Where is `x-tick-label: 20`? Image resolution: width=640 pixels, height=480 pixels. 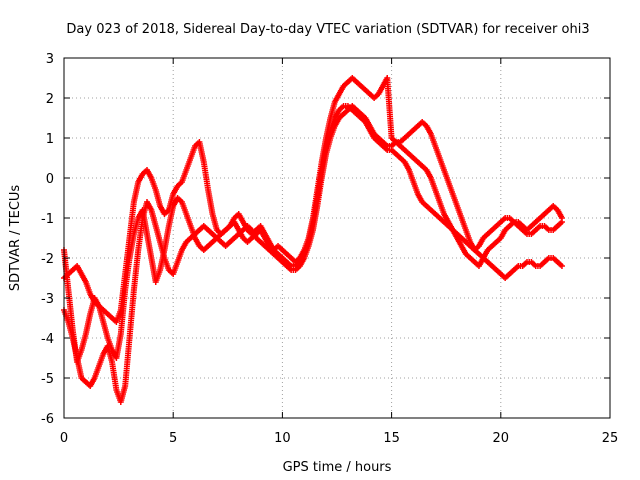
x-tick-label: 20 is located at coordinates (501, 438).